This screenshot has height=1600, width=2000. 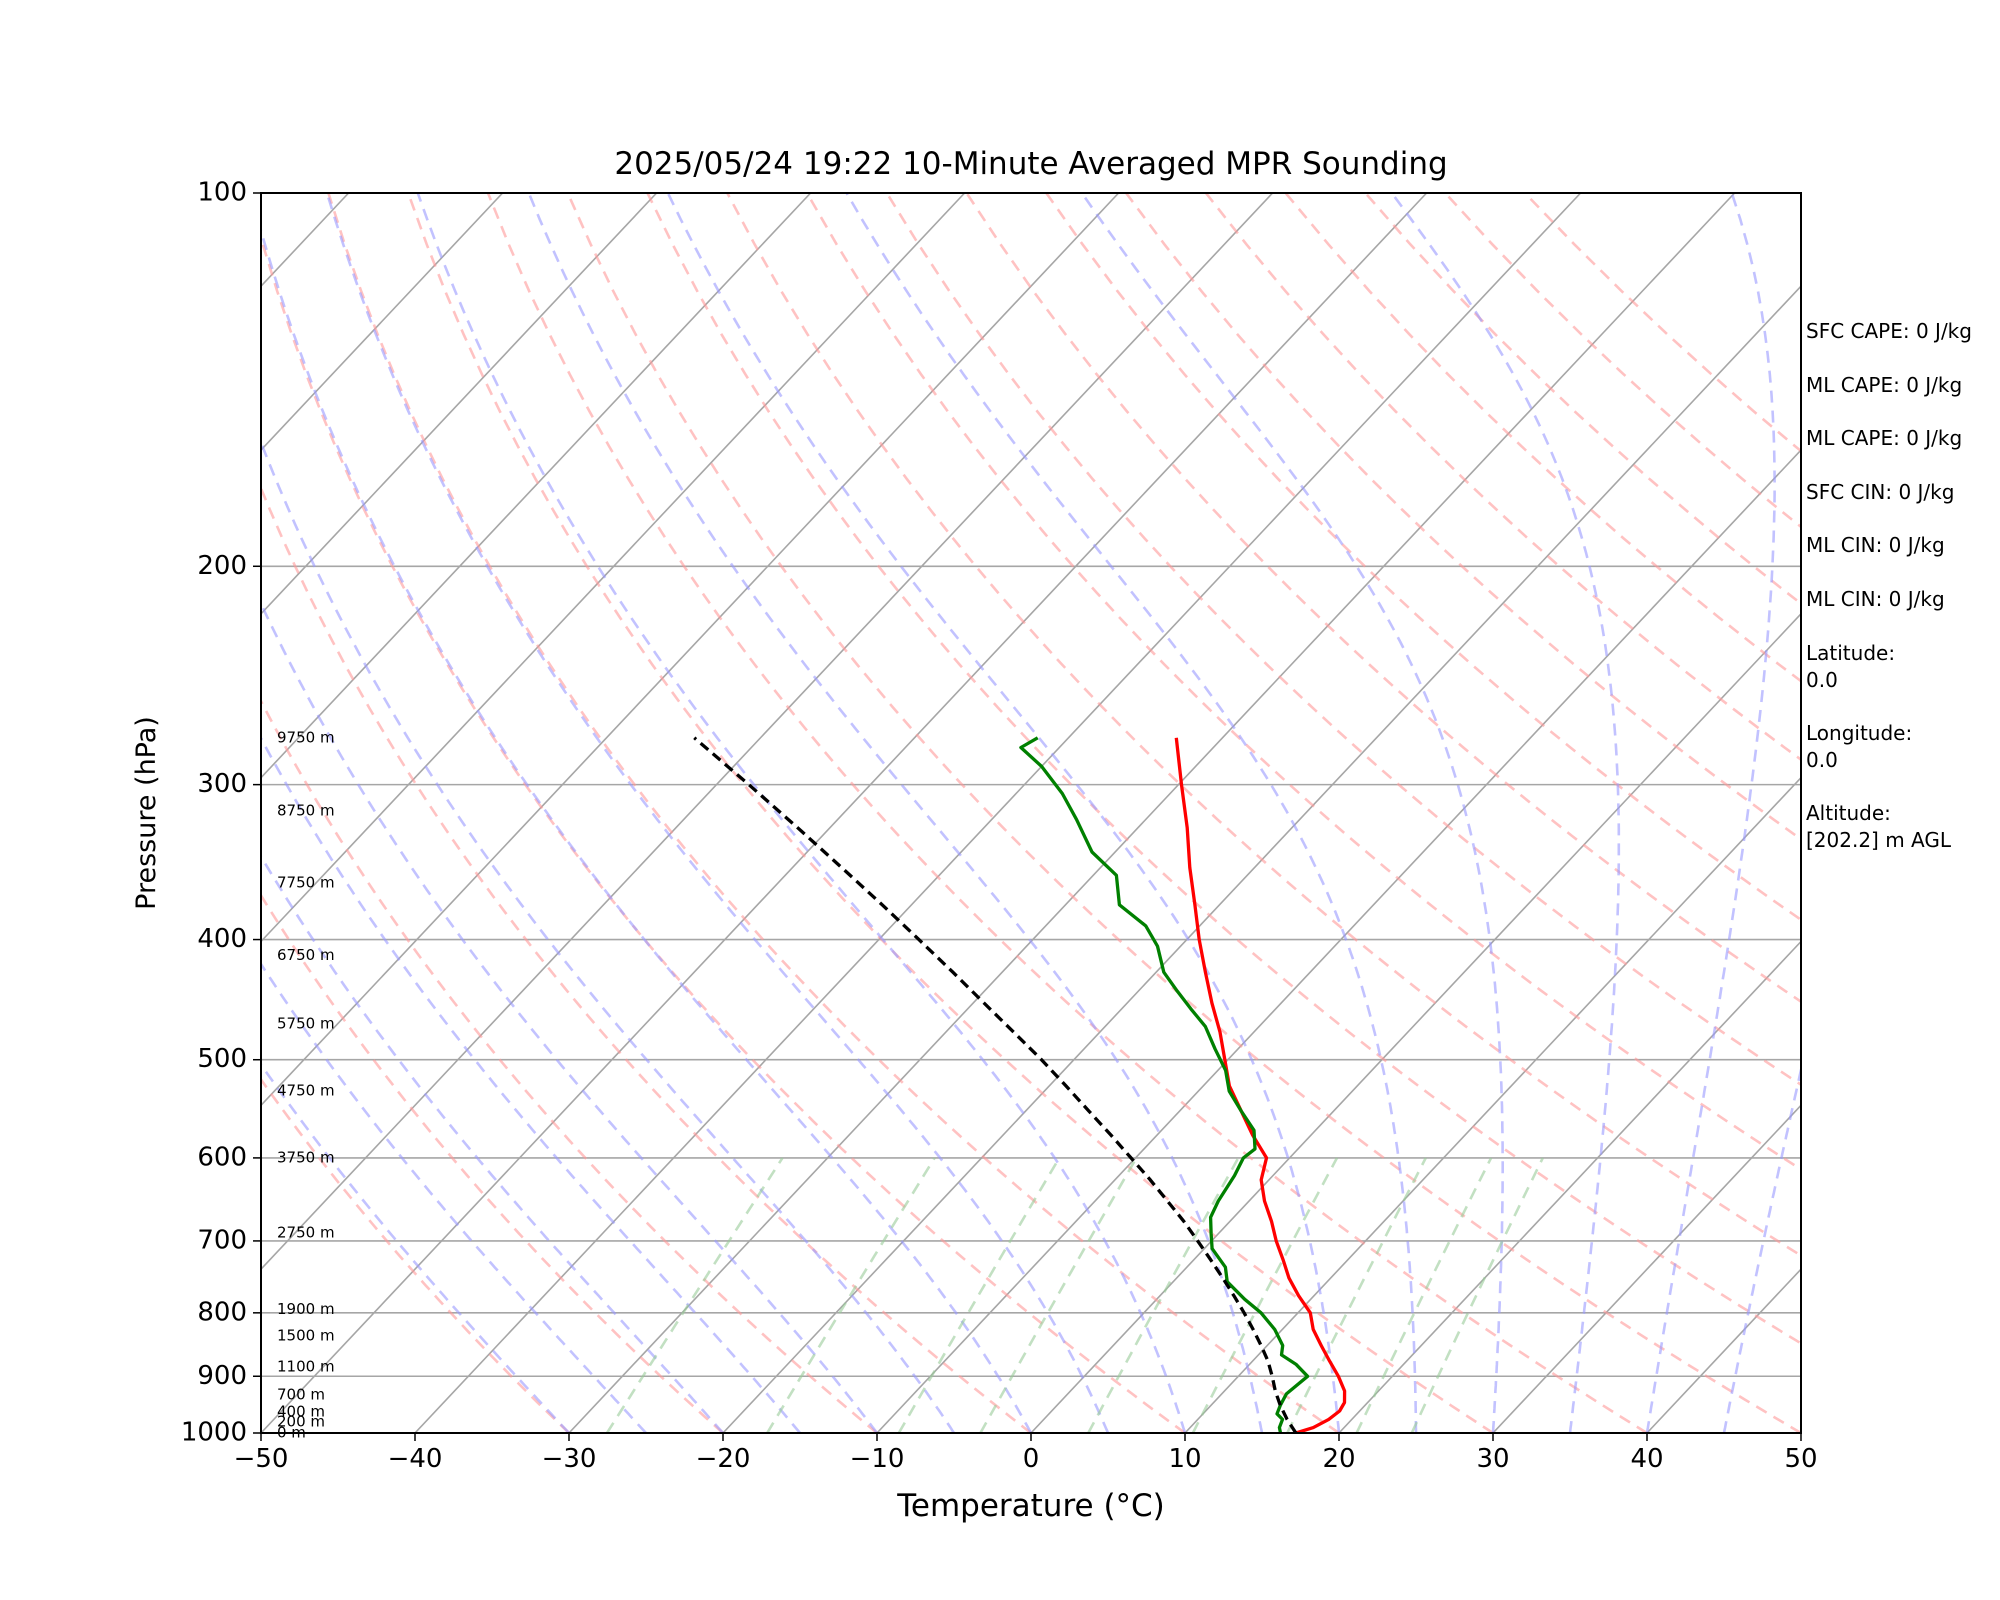 What do you see at coordinates (301, 1395) in the screenshot?
I see `height-label: 700 m` at bounding box center [301, 1395].